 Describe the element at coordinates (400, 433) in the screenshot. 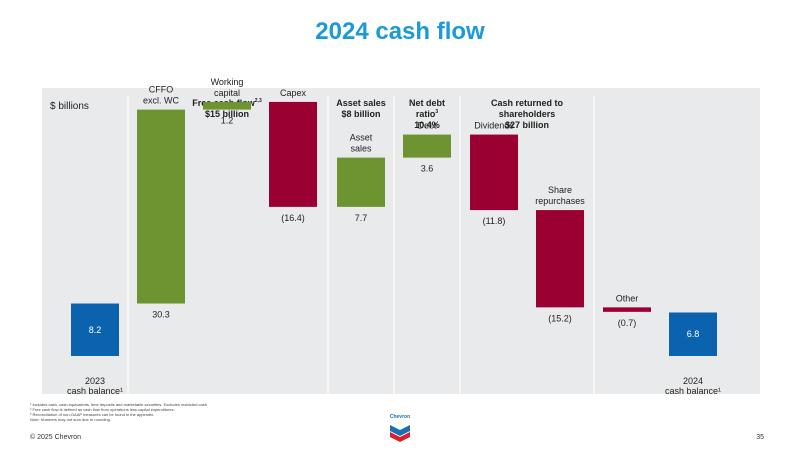

I see `chevron-logo-icon` at that location.